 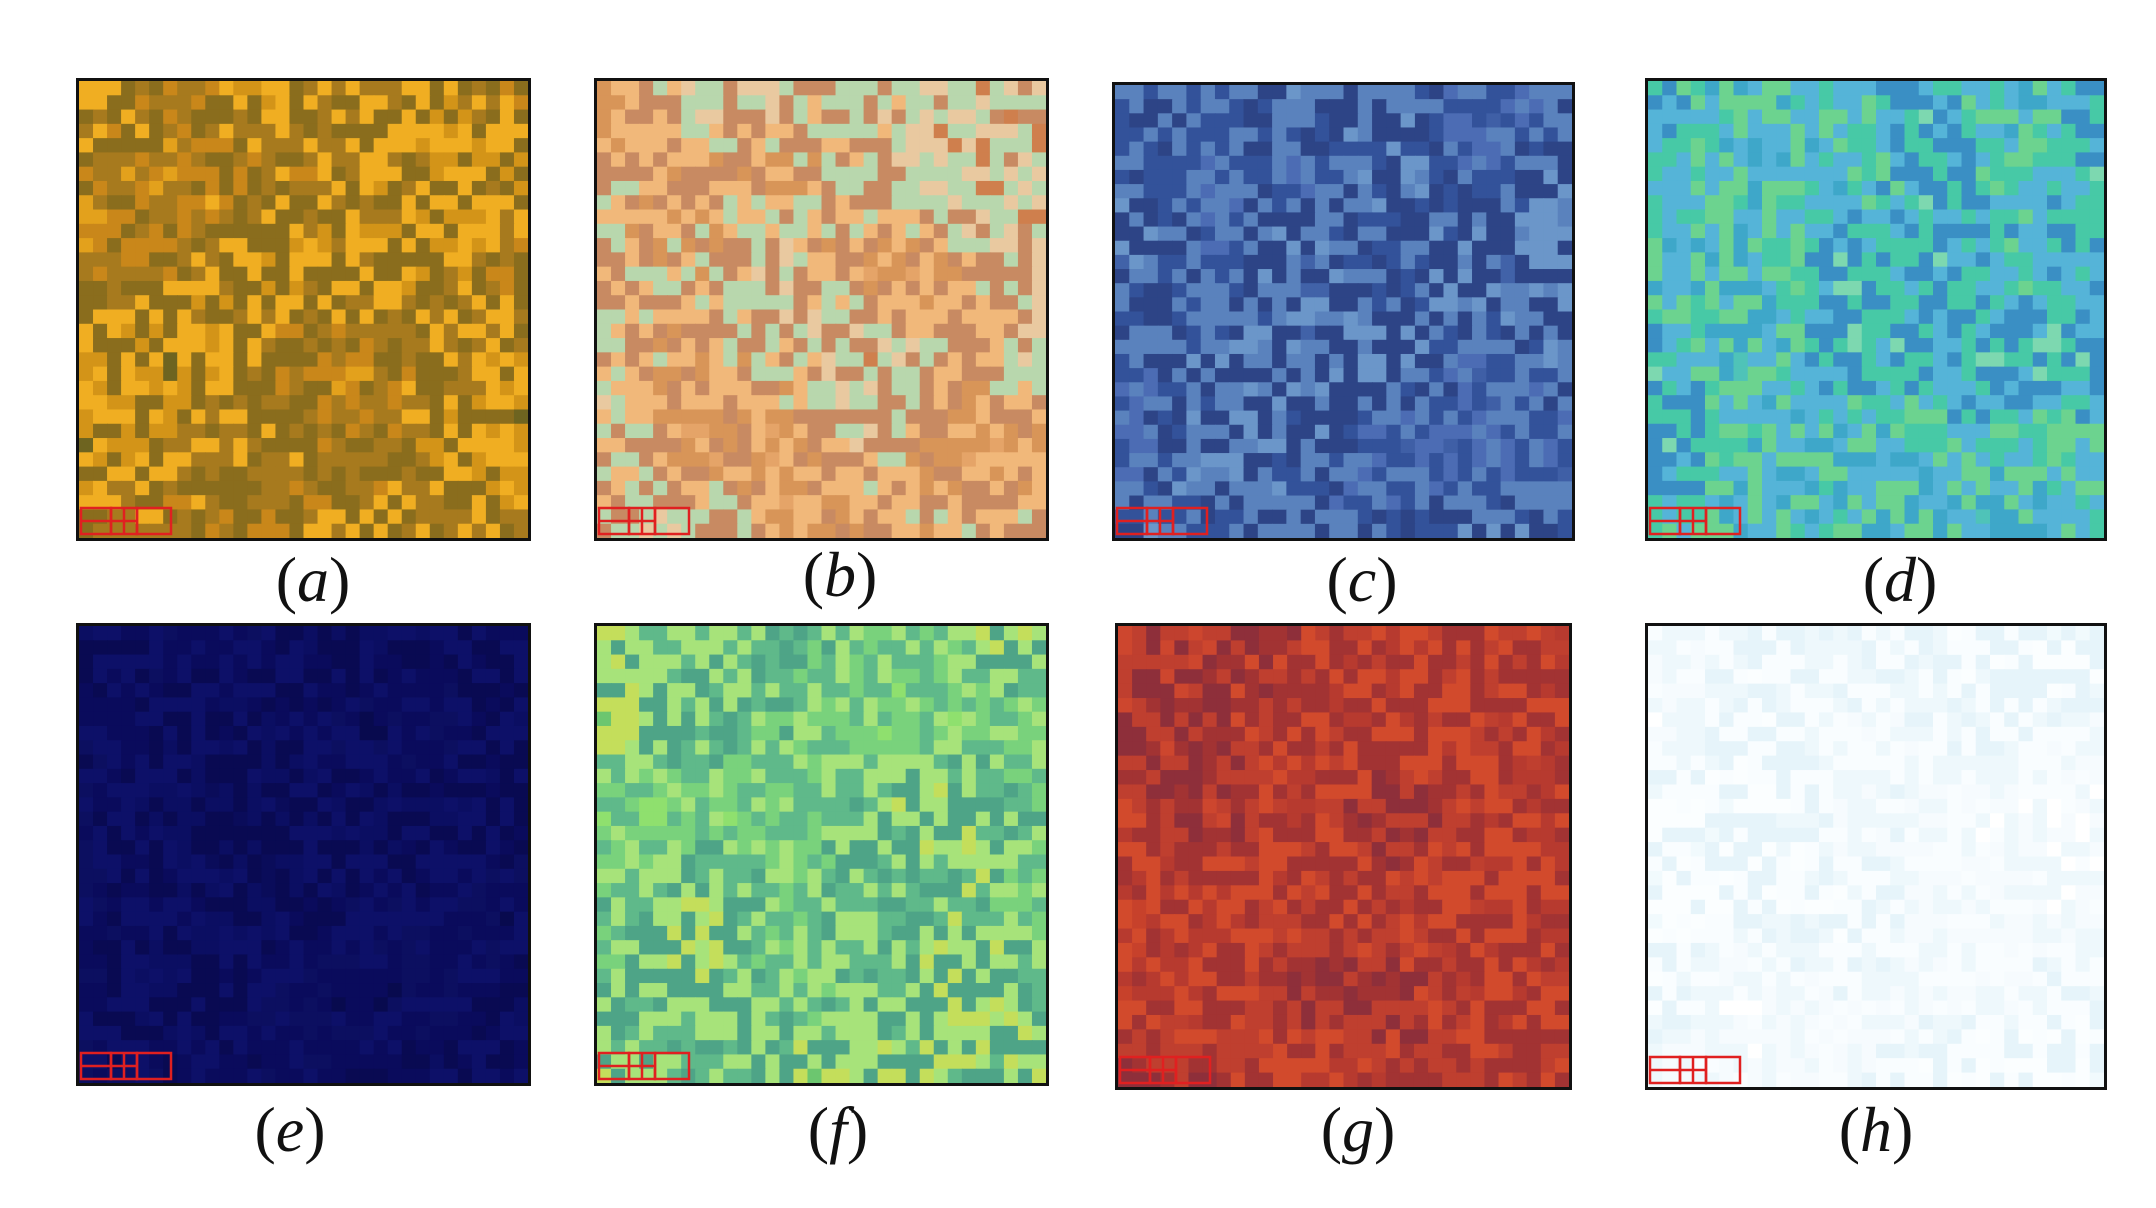 What do you see at coordinates (1358, 1129) in the screenshot?
I see `caption-g: (g)` at bounding box center [1358, 1129].